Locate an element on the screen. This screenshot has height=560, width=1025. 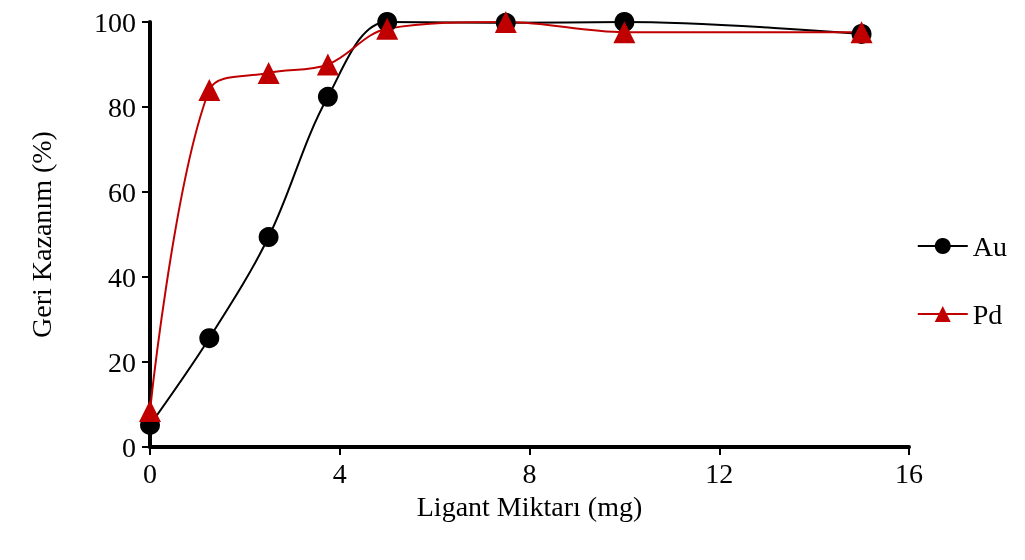
x-tick-label: 0 is located at coordinates (150, 473).